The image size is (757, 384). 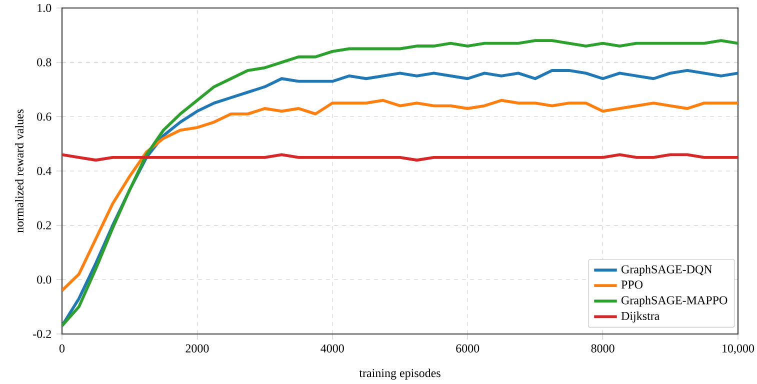 I want to click on y-tick-label: 1.0, so click(x=45, y=8).